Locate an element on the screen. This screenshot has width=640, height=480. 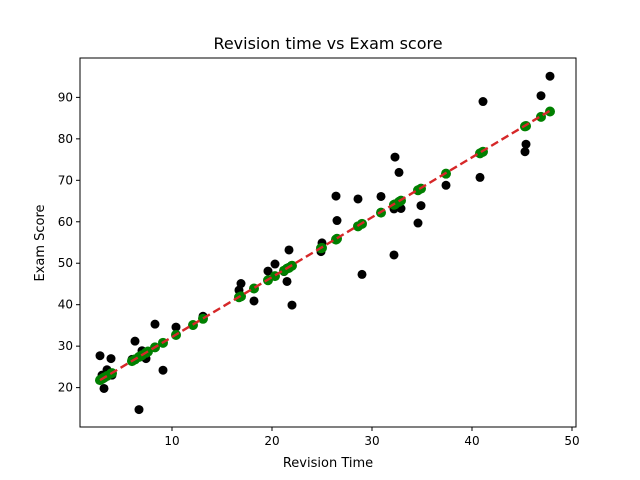
fitted-point is located at coordinates (550, 111).